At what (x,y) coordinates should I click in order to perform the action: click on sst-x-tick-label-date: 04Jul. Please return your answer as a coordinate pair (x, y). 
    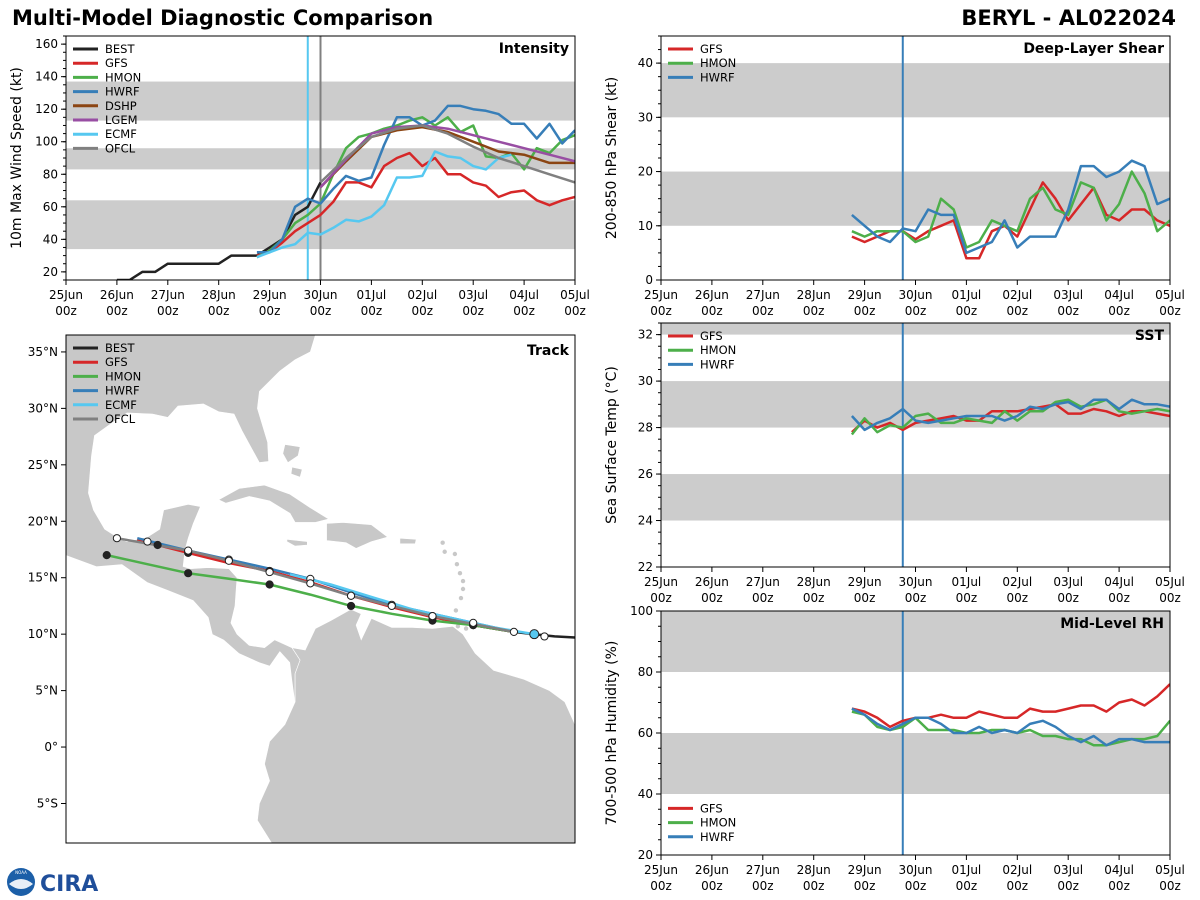
    Looking at the image, I should click on (1119, 582).